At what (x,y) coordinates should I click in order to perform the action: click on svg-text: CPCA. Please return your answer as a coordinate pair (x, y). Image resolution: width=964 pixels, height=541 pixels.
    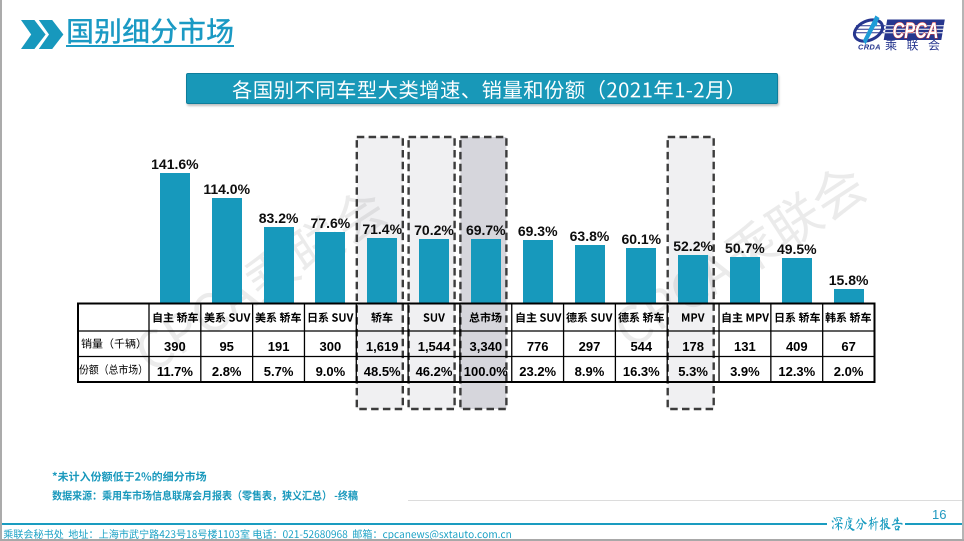
    Looking at the image, I should click on (916, 30).